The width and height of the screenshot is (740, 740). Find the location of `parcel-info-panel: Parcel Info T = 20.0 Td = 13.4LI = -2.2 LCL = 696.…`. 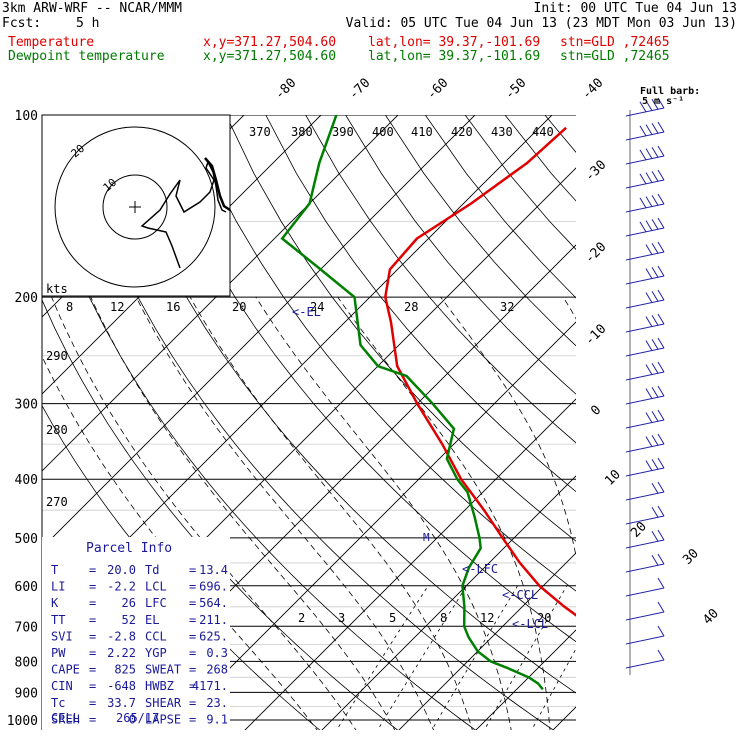

parcel-info-panel: Parcel Info T = 20.0 Td = 13.4LI = -2.2 LCL = 696.… is located at coordinates (136, 633).